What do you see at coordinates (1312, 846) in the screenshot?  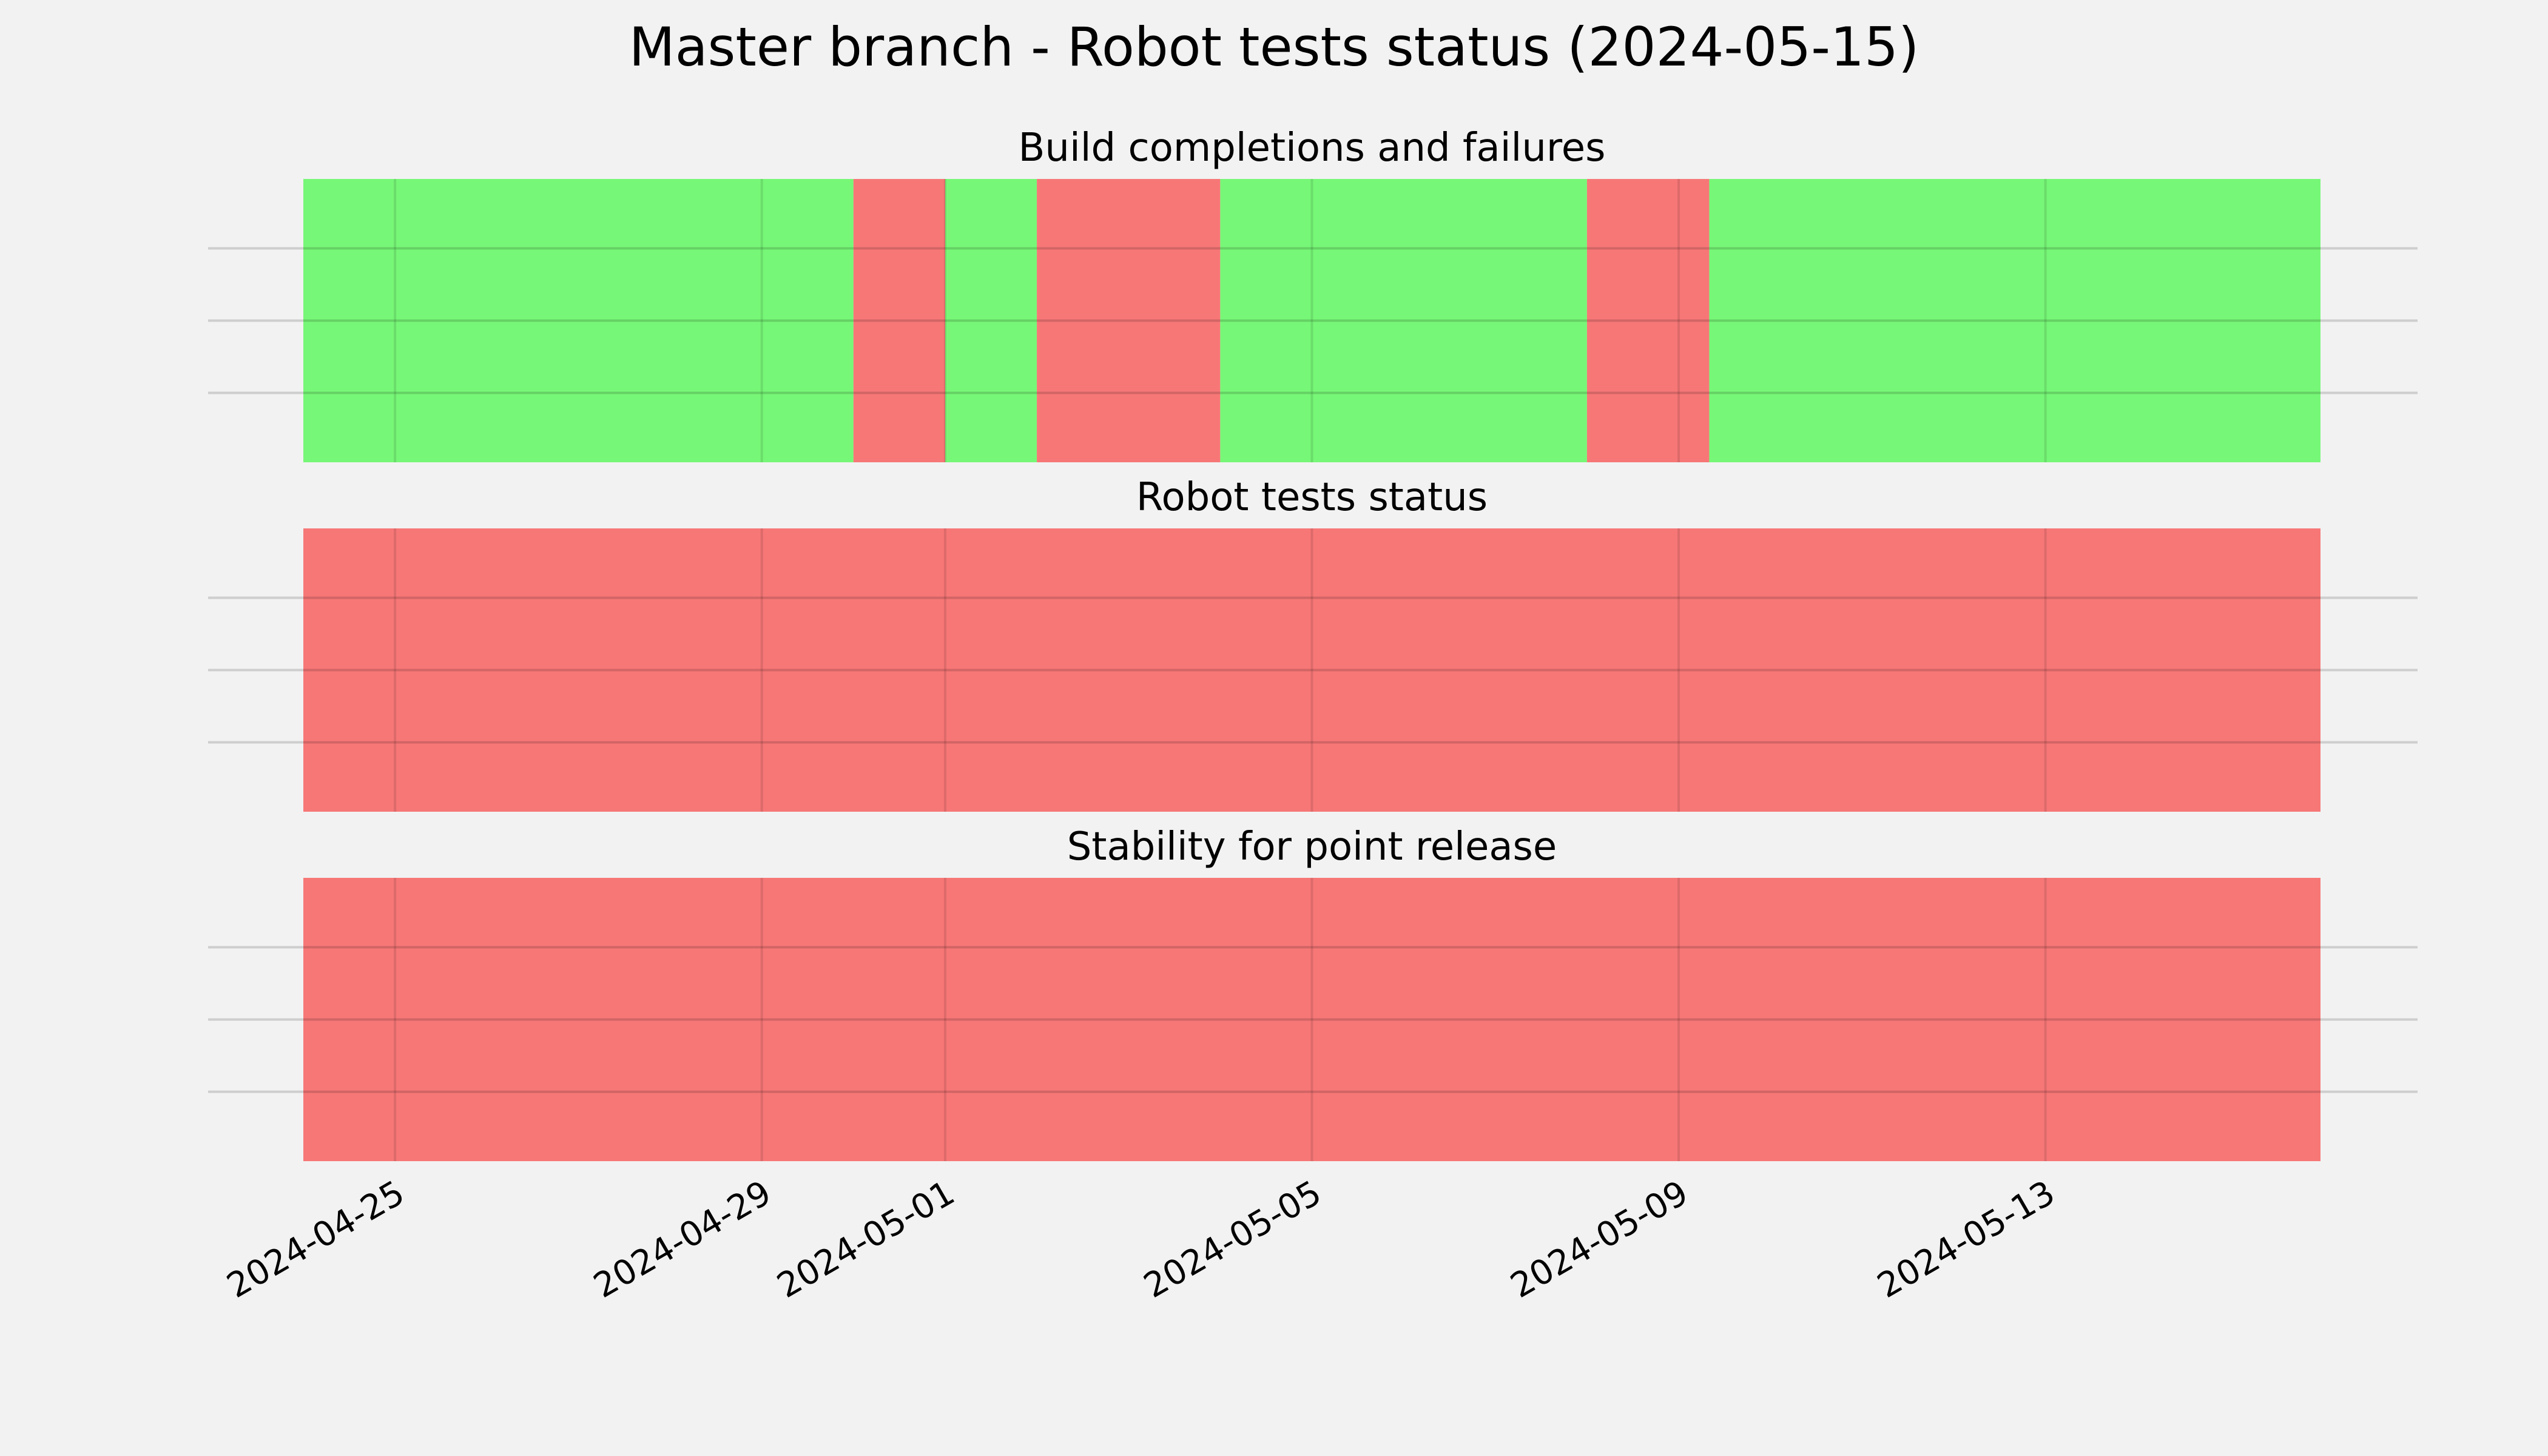 I see `panel-title: Stability for point release` at bounding box center [1312, 846].